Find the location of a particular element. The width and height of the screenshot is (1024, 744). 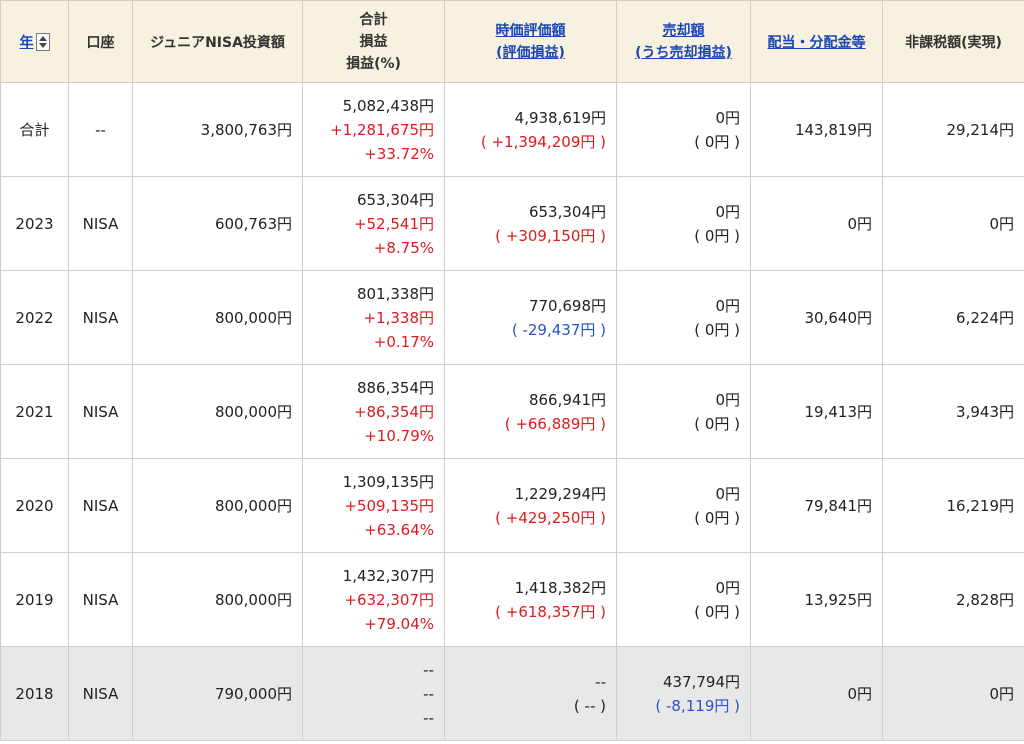

profit-percent: +8.75% is located at coordinates (403, 247).